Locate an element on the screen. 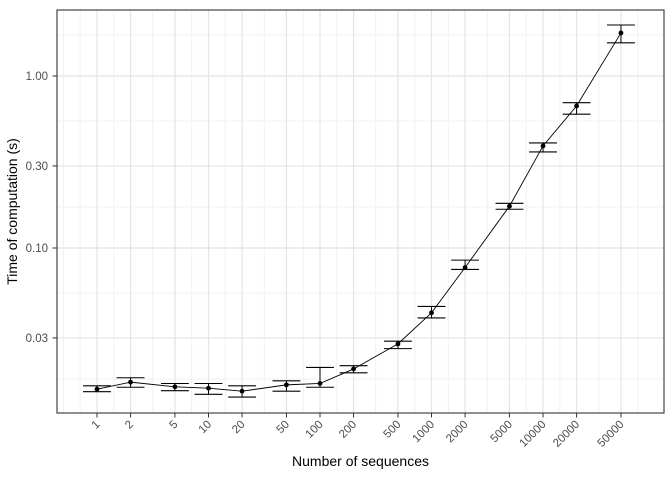  y-axis-tick-label: 0.03 is located at coordinates (37, 339).